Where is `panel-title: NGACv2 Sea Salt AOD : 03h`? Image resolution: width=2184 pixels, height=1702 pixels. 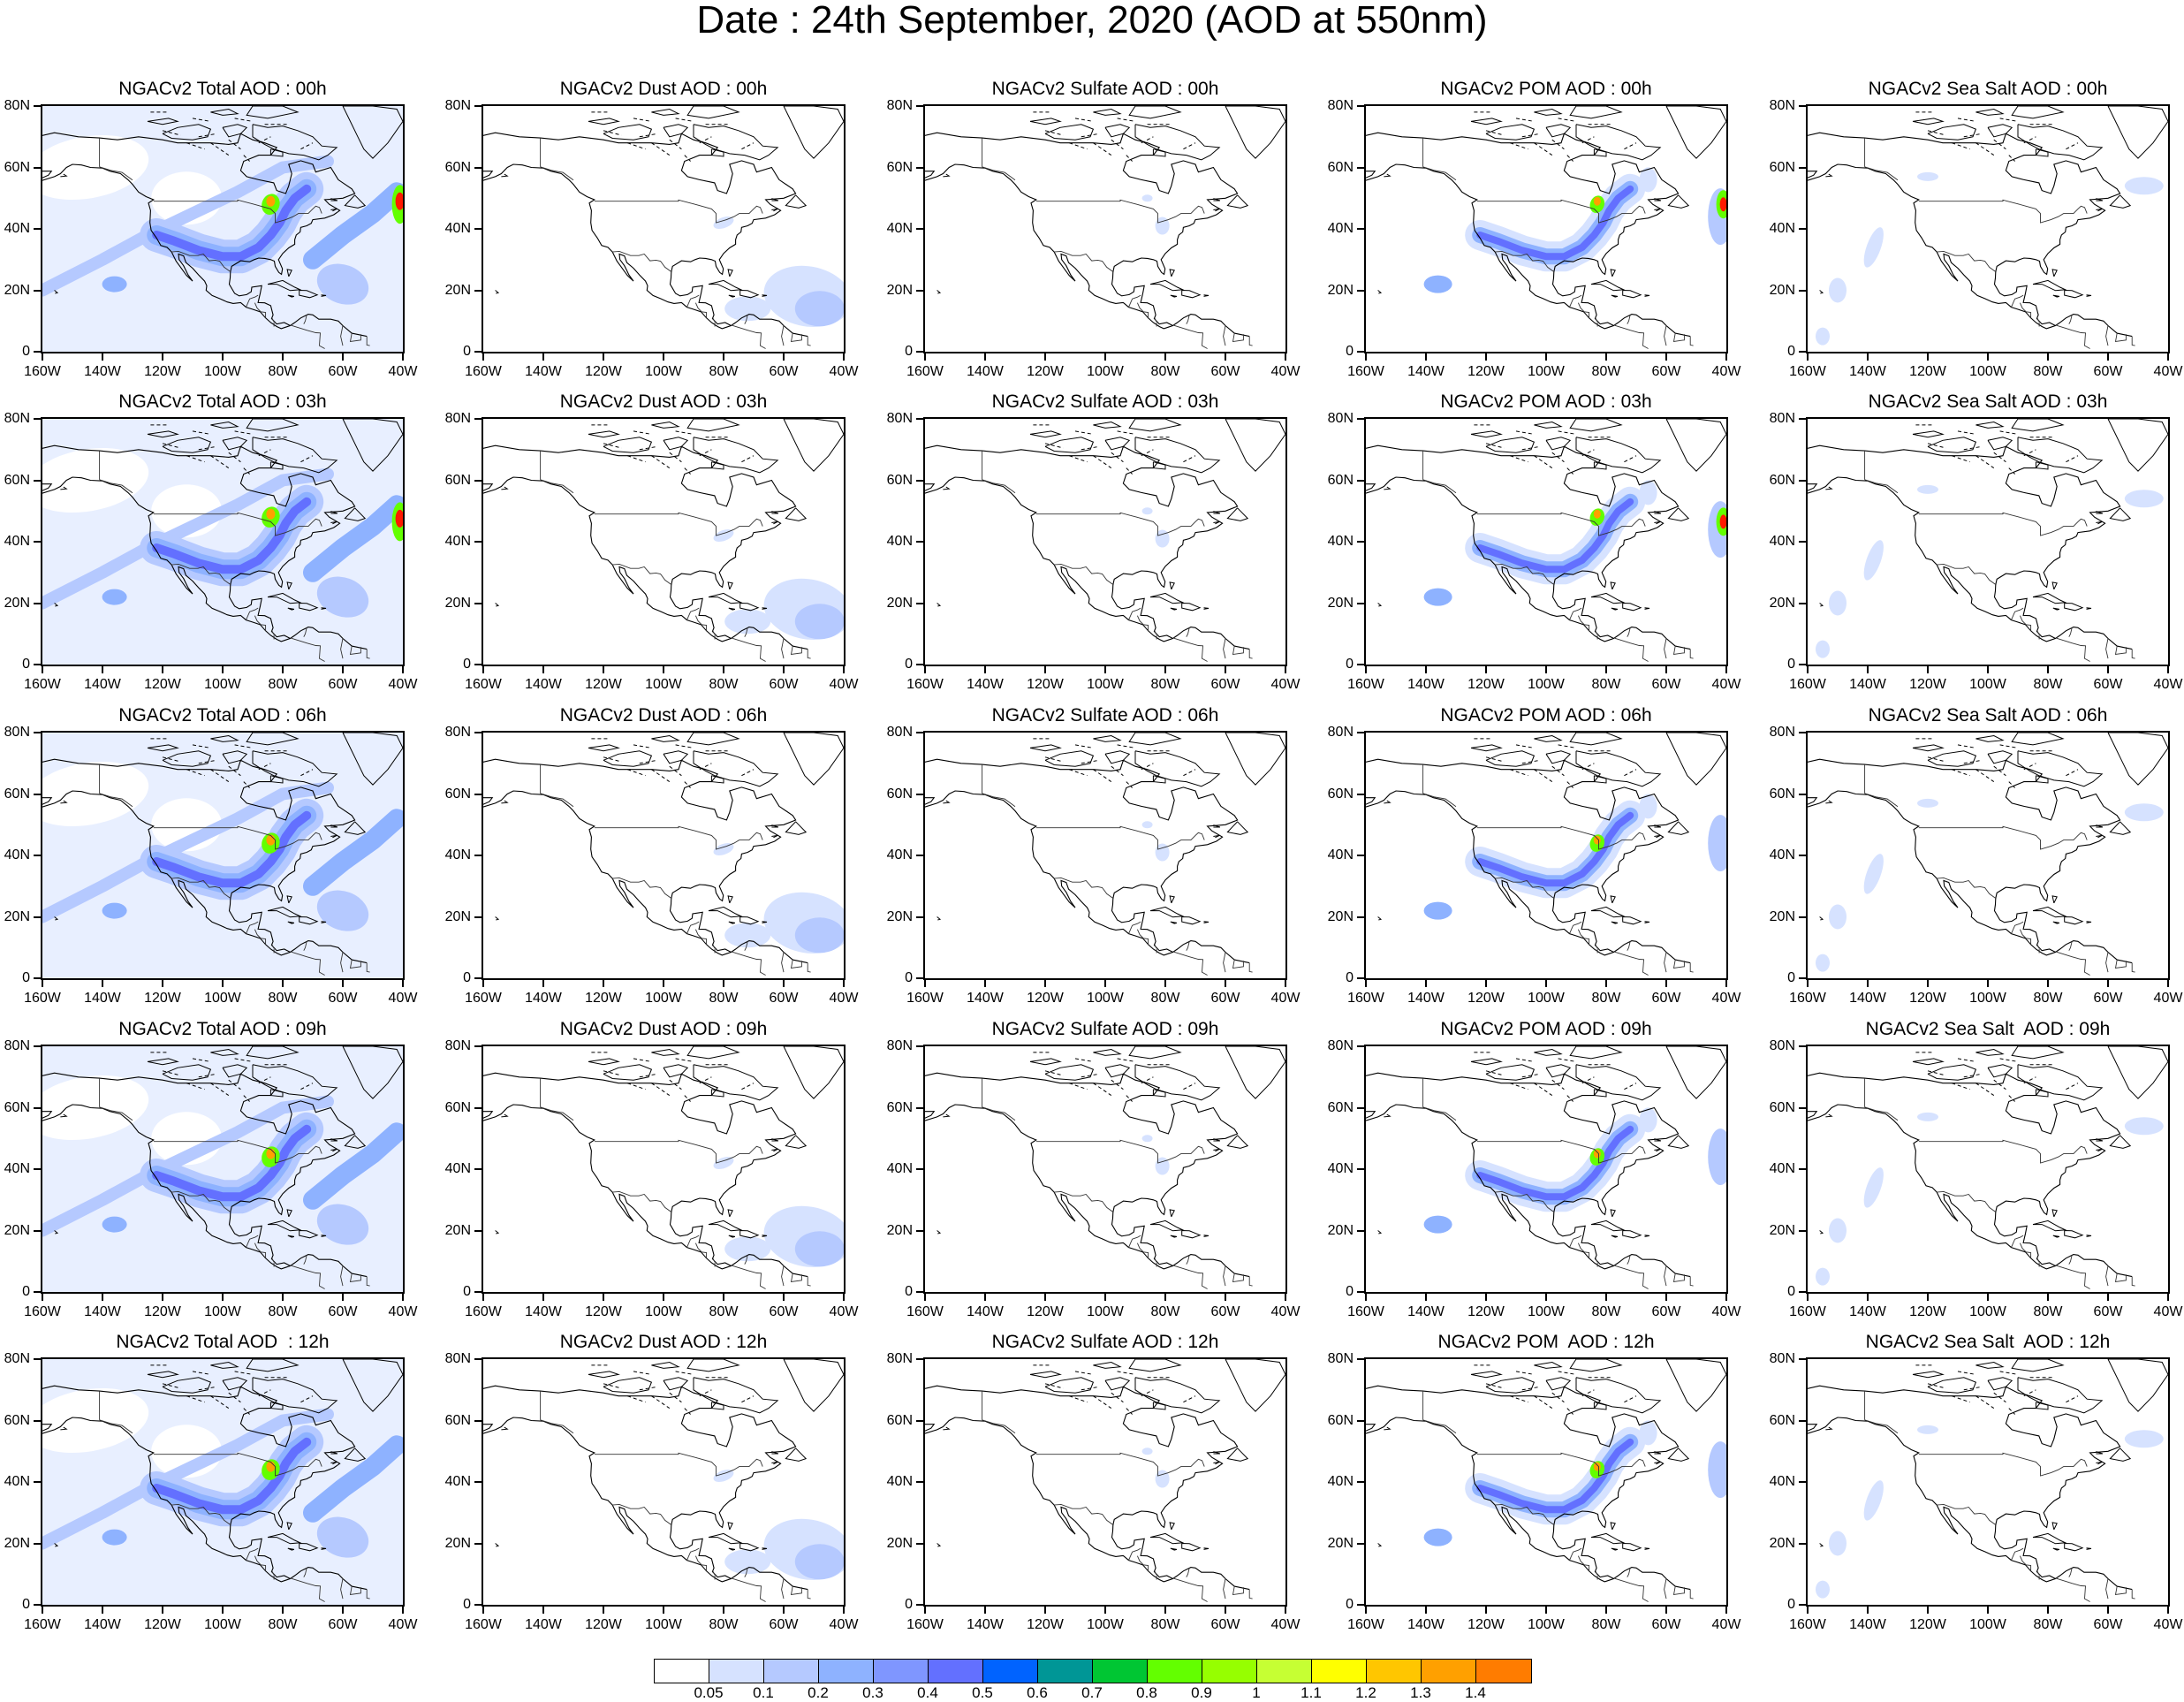
panel-title: NGACv2 Sea Salt AOD : 03h is located at coordinates (1988, 401).